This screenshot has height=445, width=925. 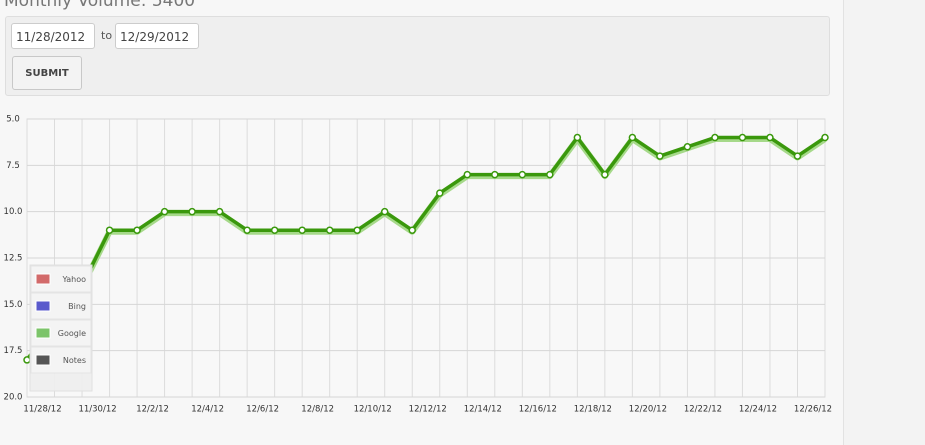 I want to click on x-tick-label: 12/18/12, so click(x=593, y=410).